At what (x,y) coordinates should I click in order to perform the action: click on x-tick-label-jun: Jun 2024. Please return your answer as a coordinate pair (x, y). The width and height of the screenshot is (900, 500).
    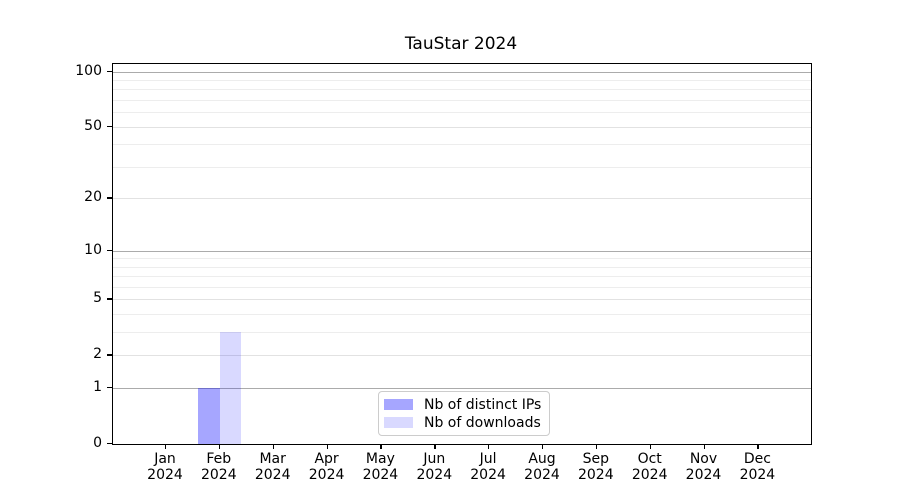
    Looking at the image, I should click on (434, 467).